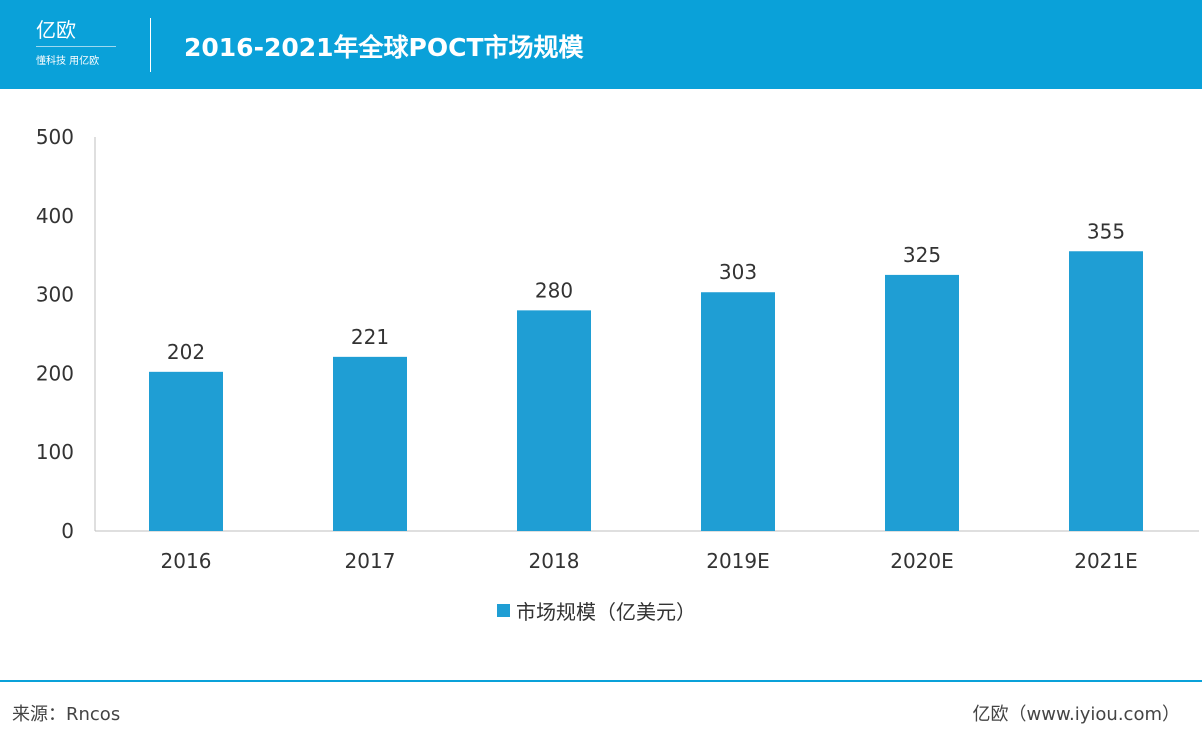 The width and height of the screenshot is (1202, 740). I want to click on header-separator, so click(150, 45).